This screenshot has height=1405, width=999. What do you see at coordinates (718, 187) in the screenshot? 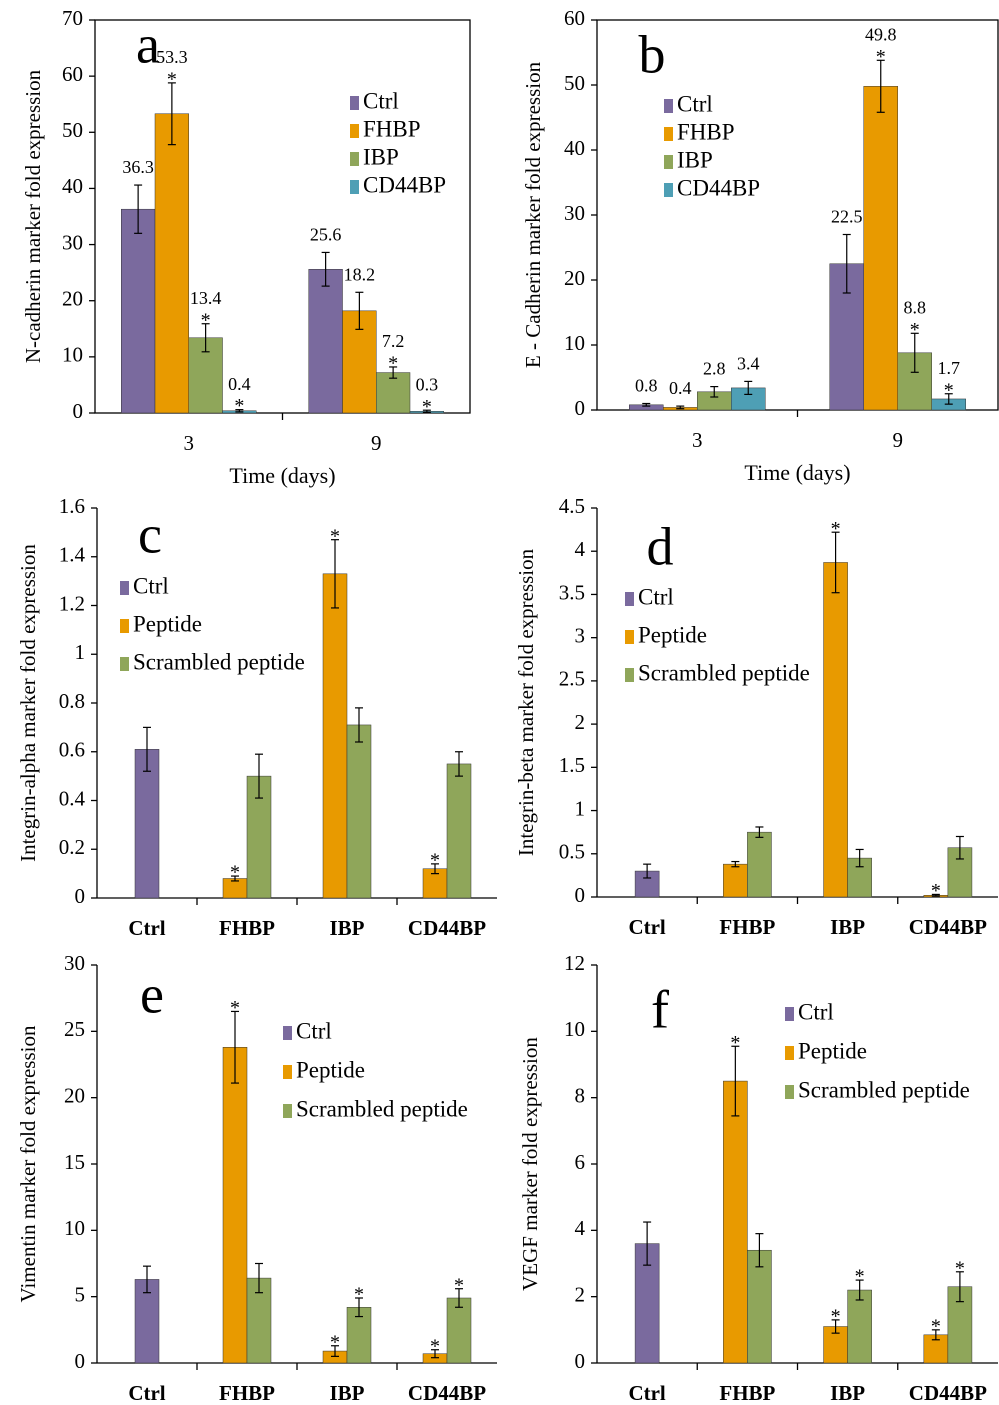
I see `legend-label: CD44BP` at bounding box center [718, 187].